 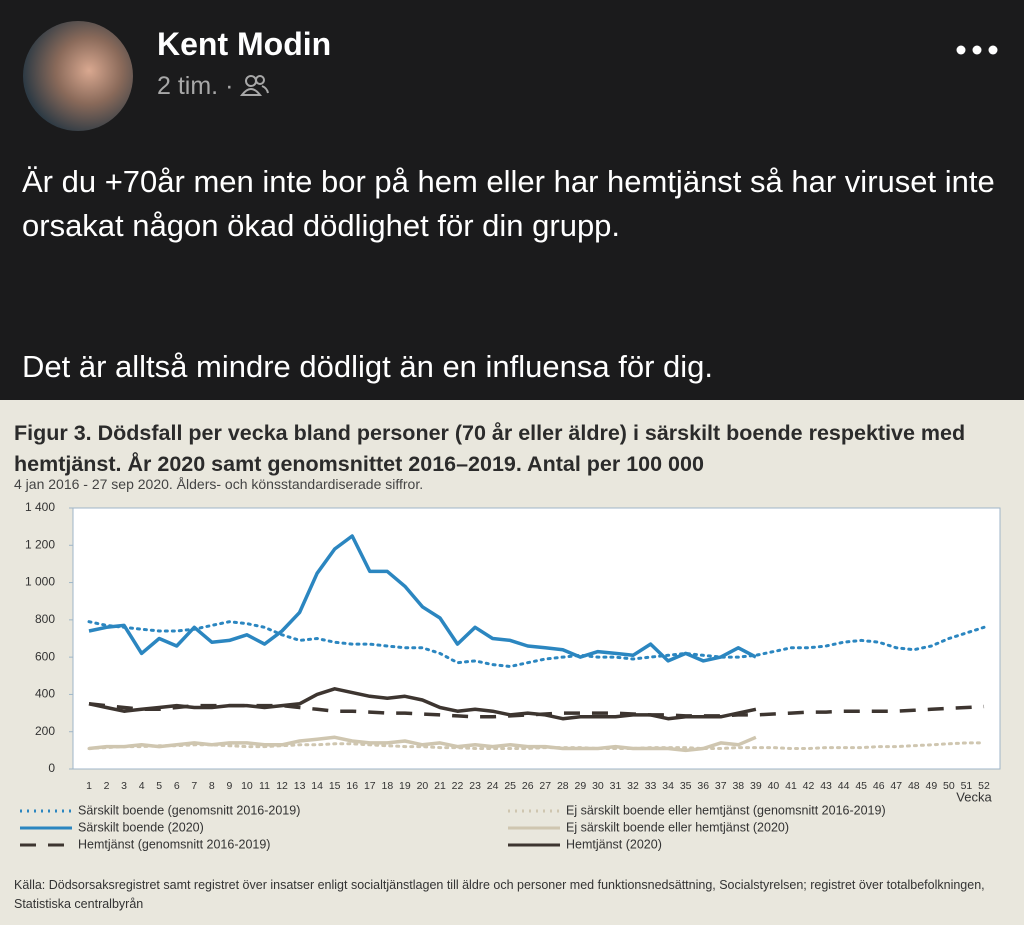 I want to click on x-axis-label: Vecka, so click(x=974, y=796).